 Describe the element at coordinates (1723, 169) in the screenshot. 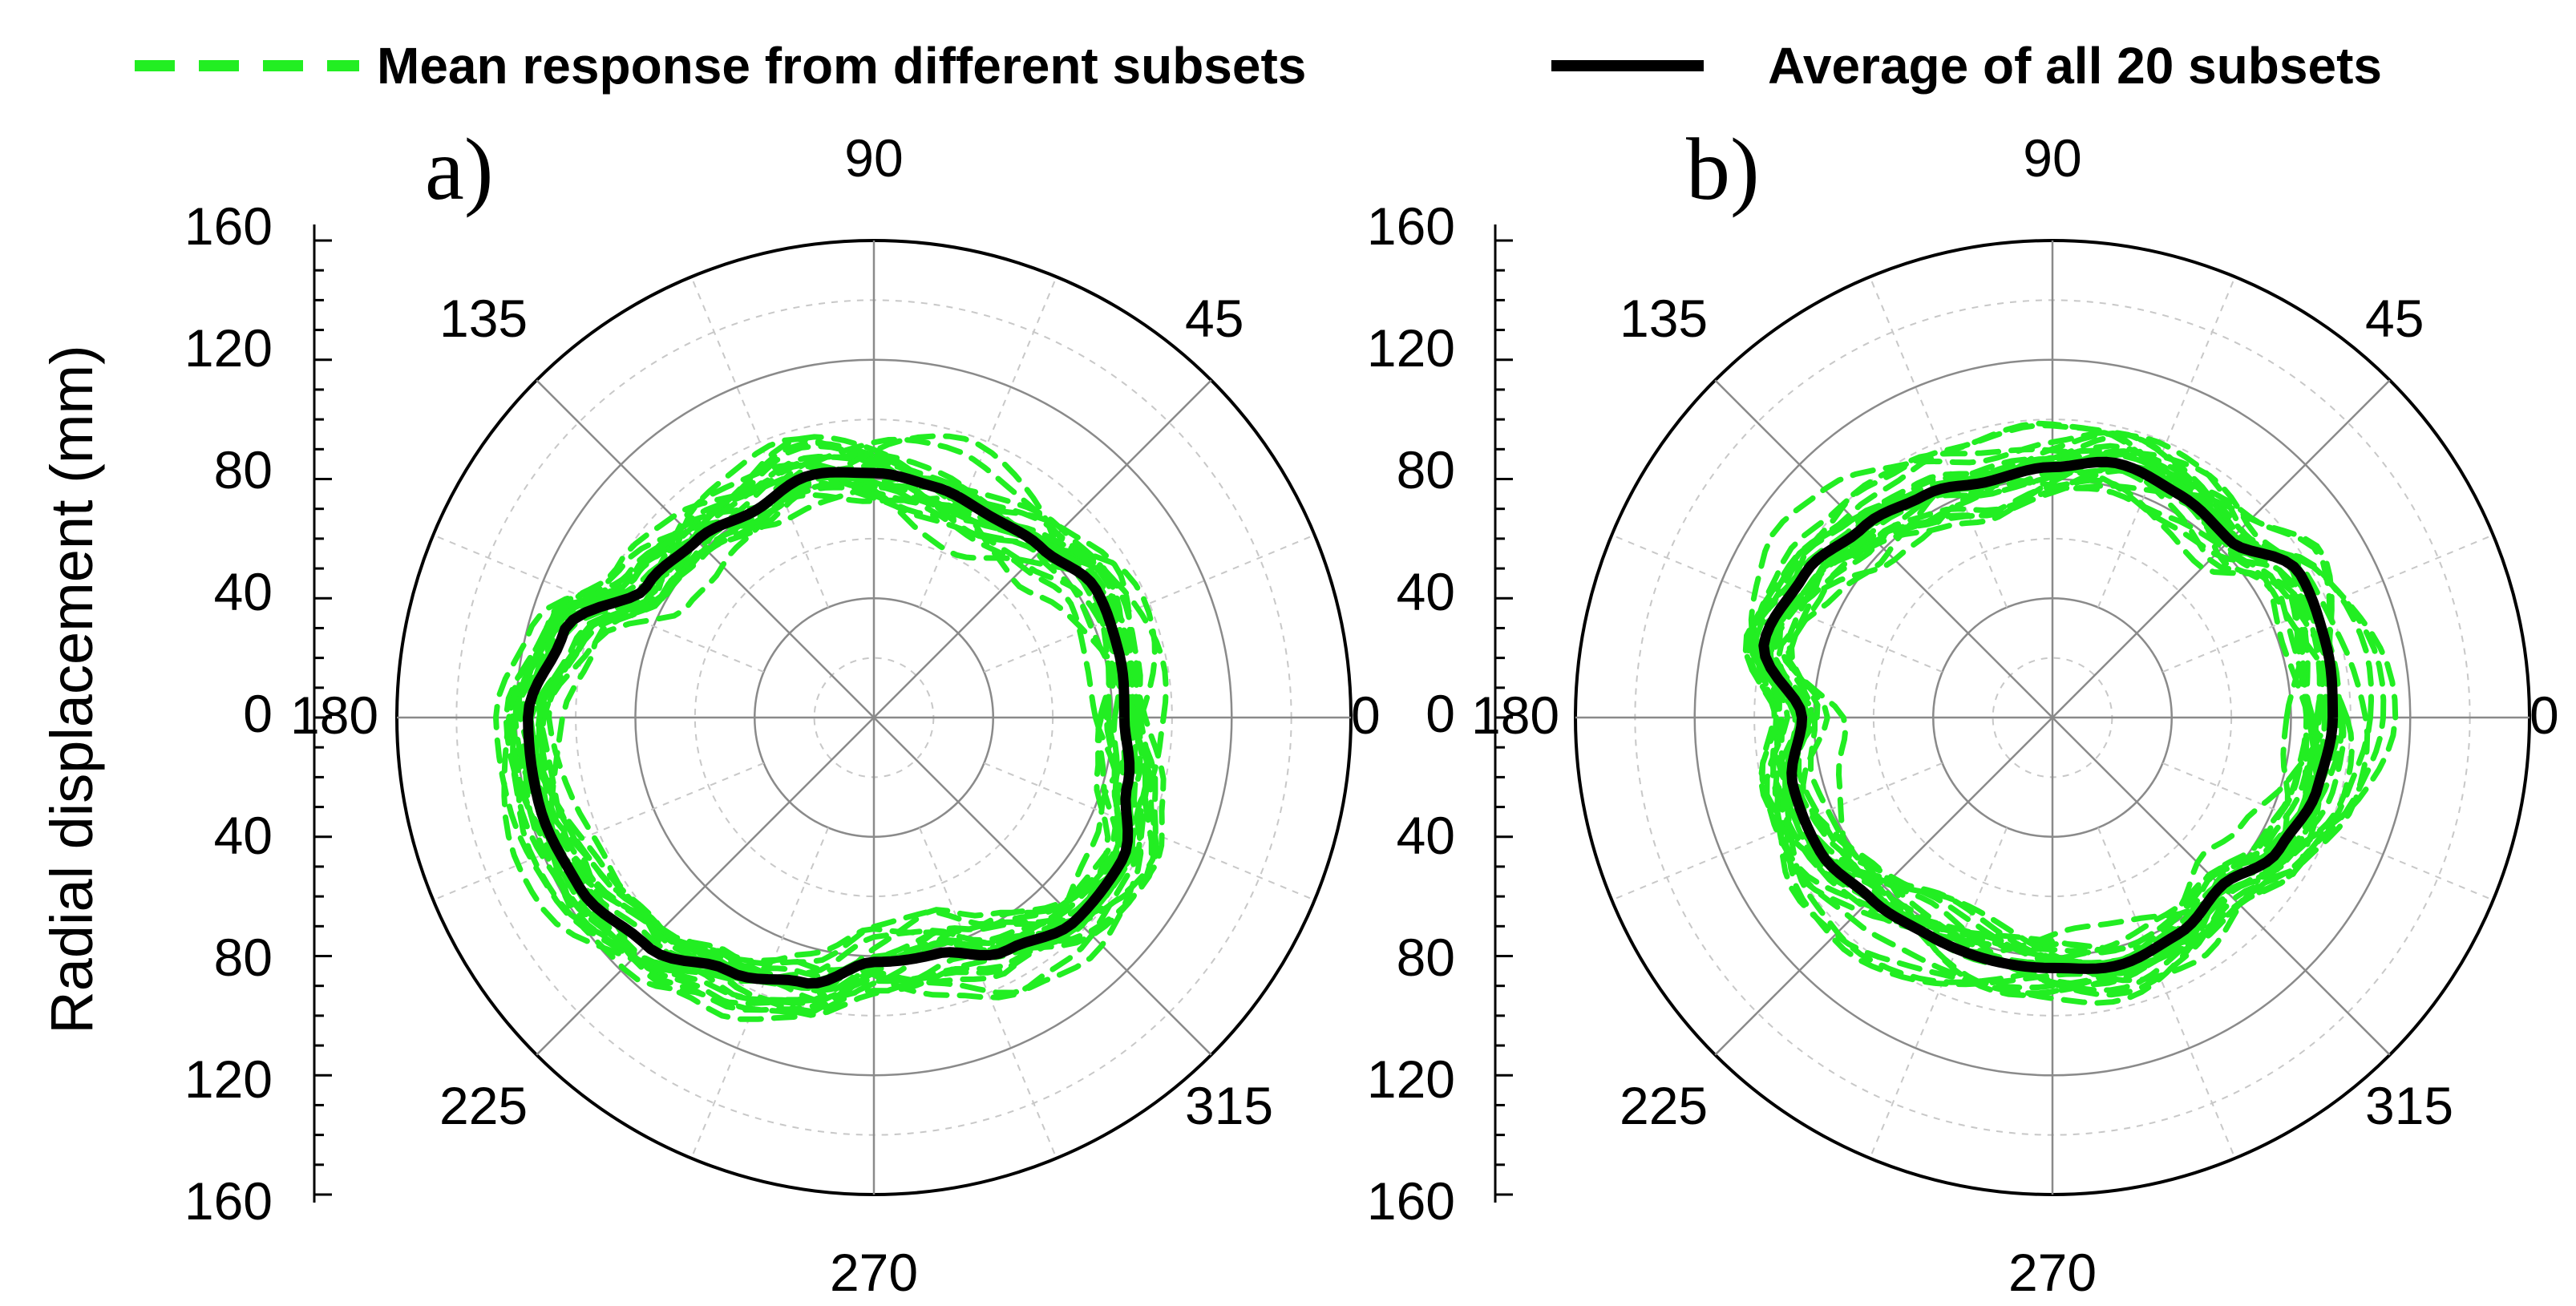

I see `panel-label-b: b)` at that location.